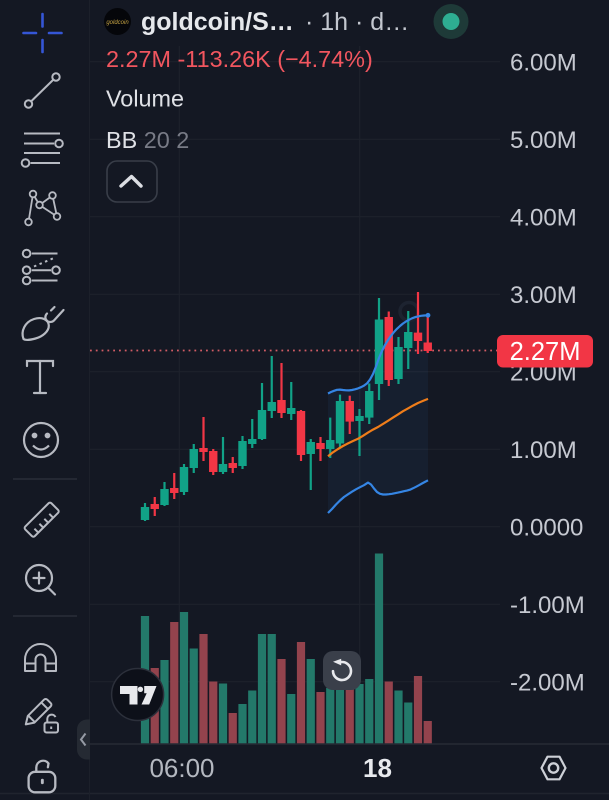 The image size is (609, 800). What do you see at coordinates (543, 63) in the screenshot?
I see `svg-text: 6.00M` at bounding box center [543, 63].